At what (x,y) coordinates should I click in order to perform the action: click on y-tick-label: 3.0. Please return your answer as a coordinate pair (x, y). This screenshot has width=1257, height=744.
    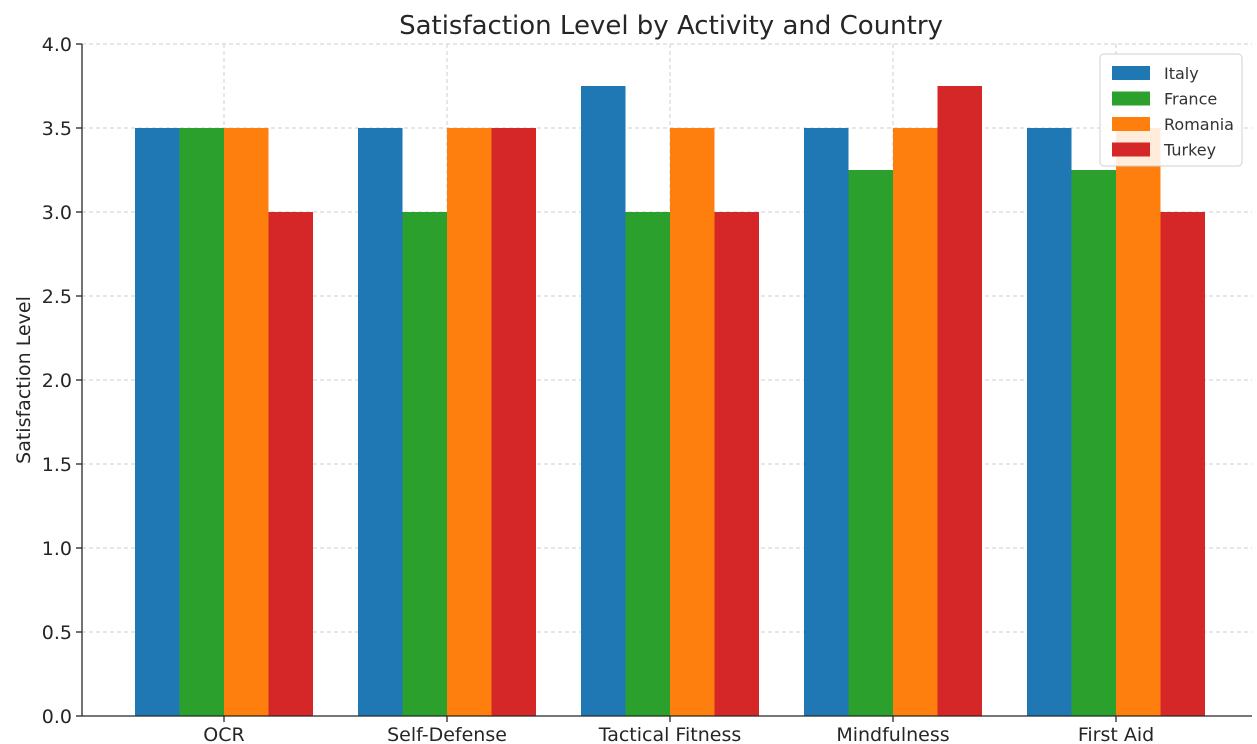
    Looking at the image, I should click on (57, 213).